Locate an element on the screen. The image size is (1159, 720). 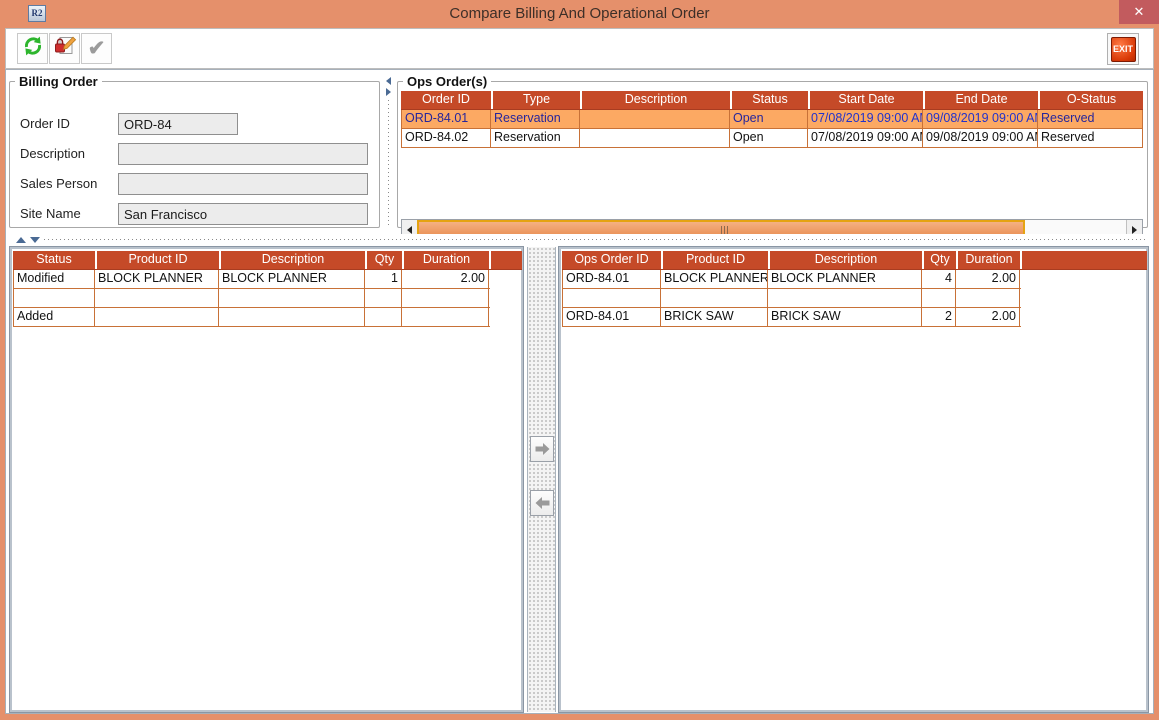
order-id-label: Order ID is located at coordinates (45, 123).